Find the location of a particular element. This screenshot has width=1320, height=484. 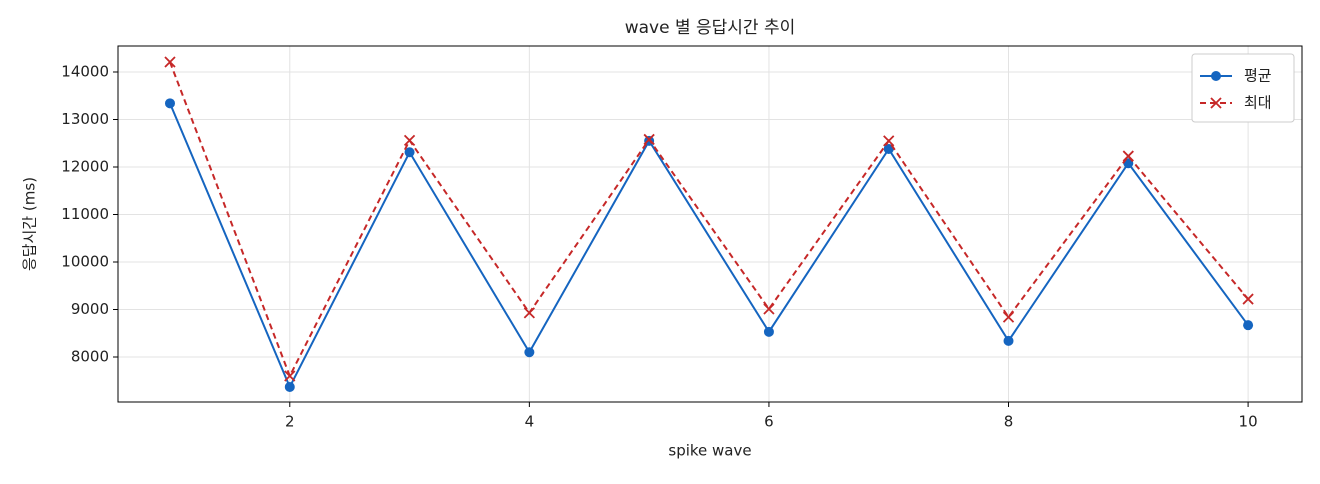

y-axis-label: 응답시간 (ms) is located at coordinates (30, 224).